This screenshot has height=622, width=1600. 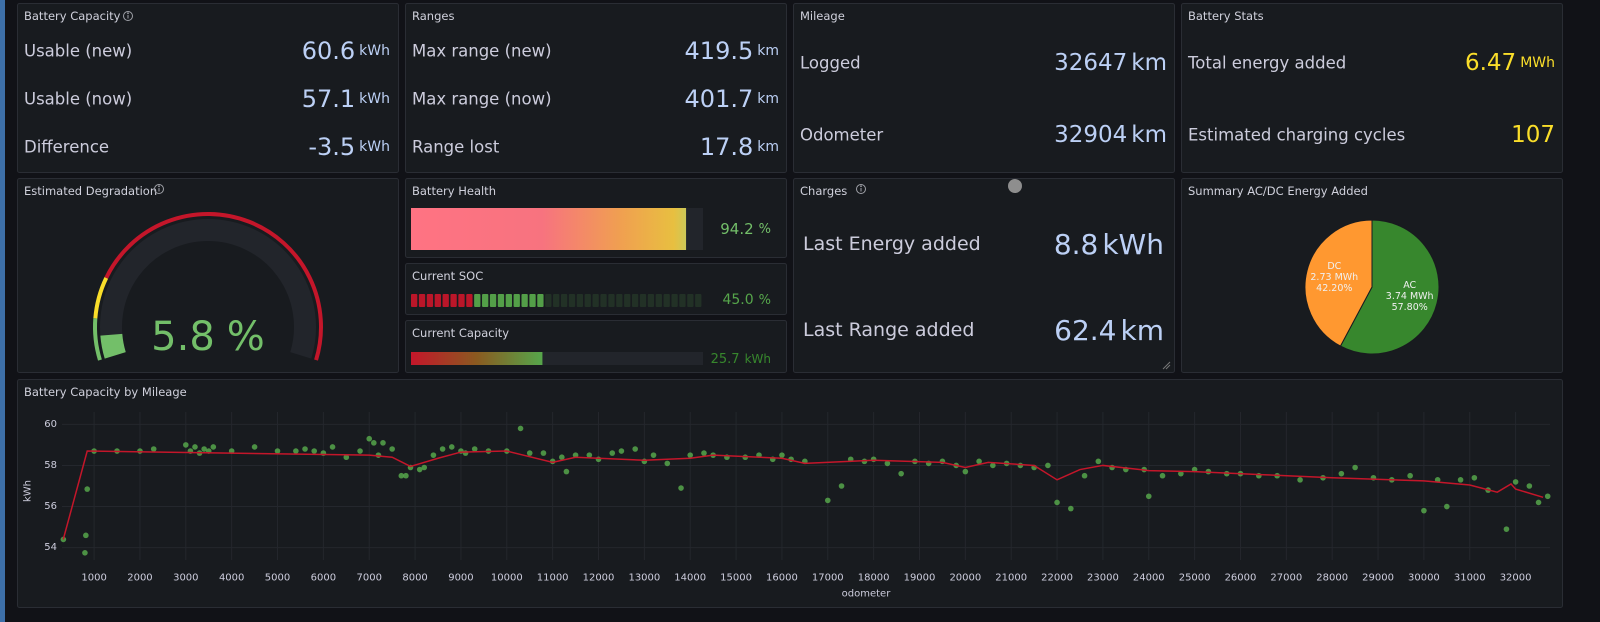 I want to click on stat-value: 60.6 kWh, so click(x=346, y=51).